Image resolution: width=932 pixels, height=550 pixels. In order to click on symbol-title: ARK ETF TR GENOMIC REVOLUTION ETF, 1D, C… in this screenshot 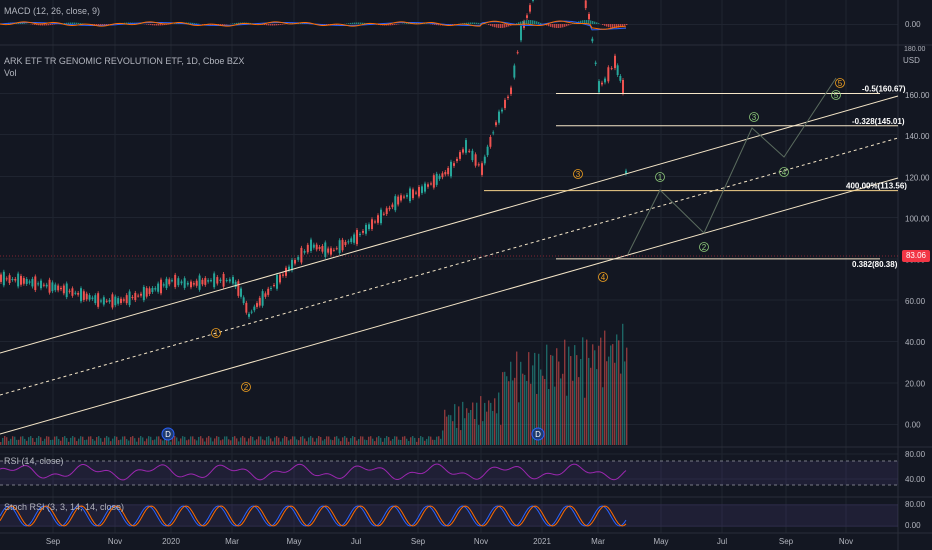, I will do `click(124, 61)`.